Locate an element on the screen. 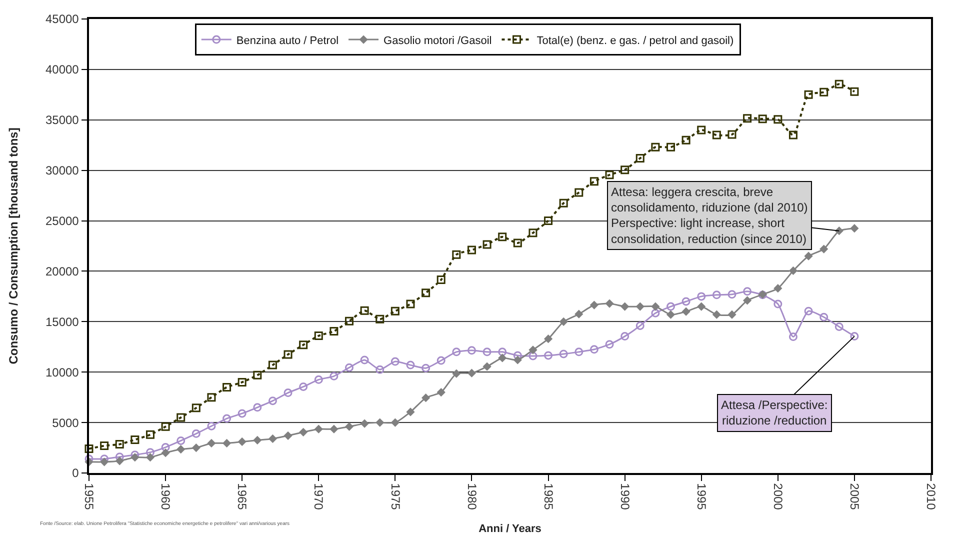 This screenshot has height=545, width=953. x-tick-label: 1975 is located at coordinates (395, 496).